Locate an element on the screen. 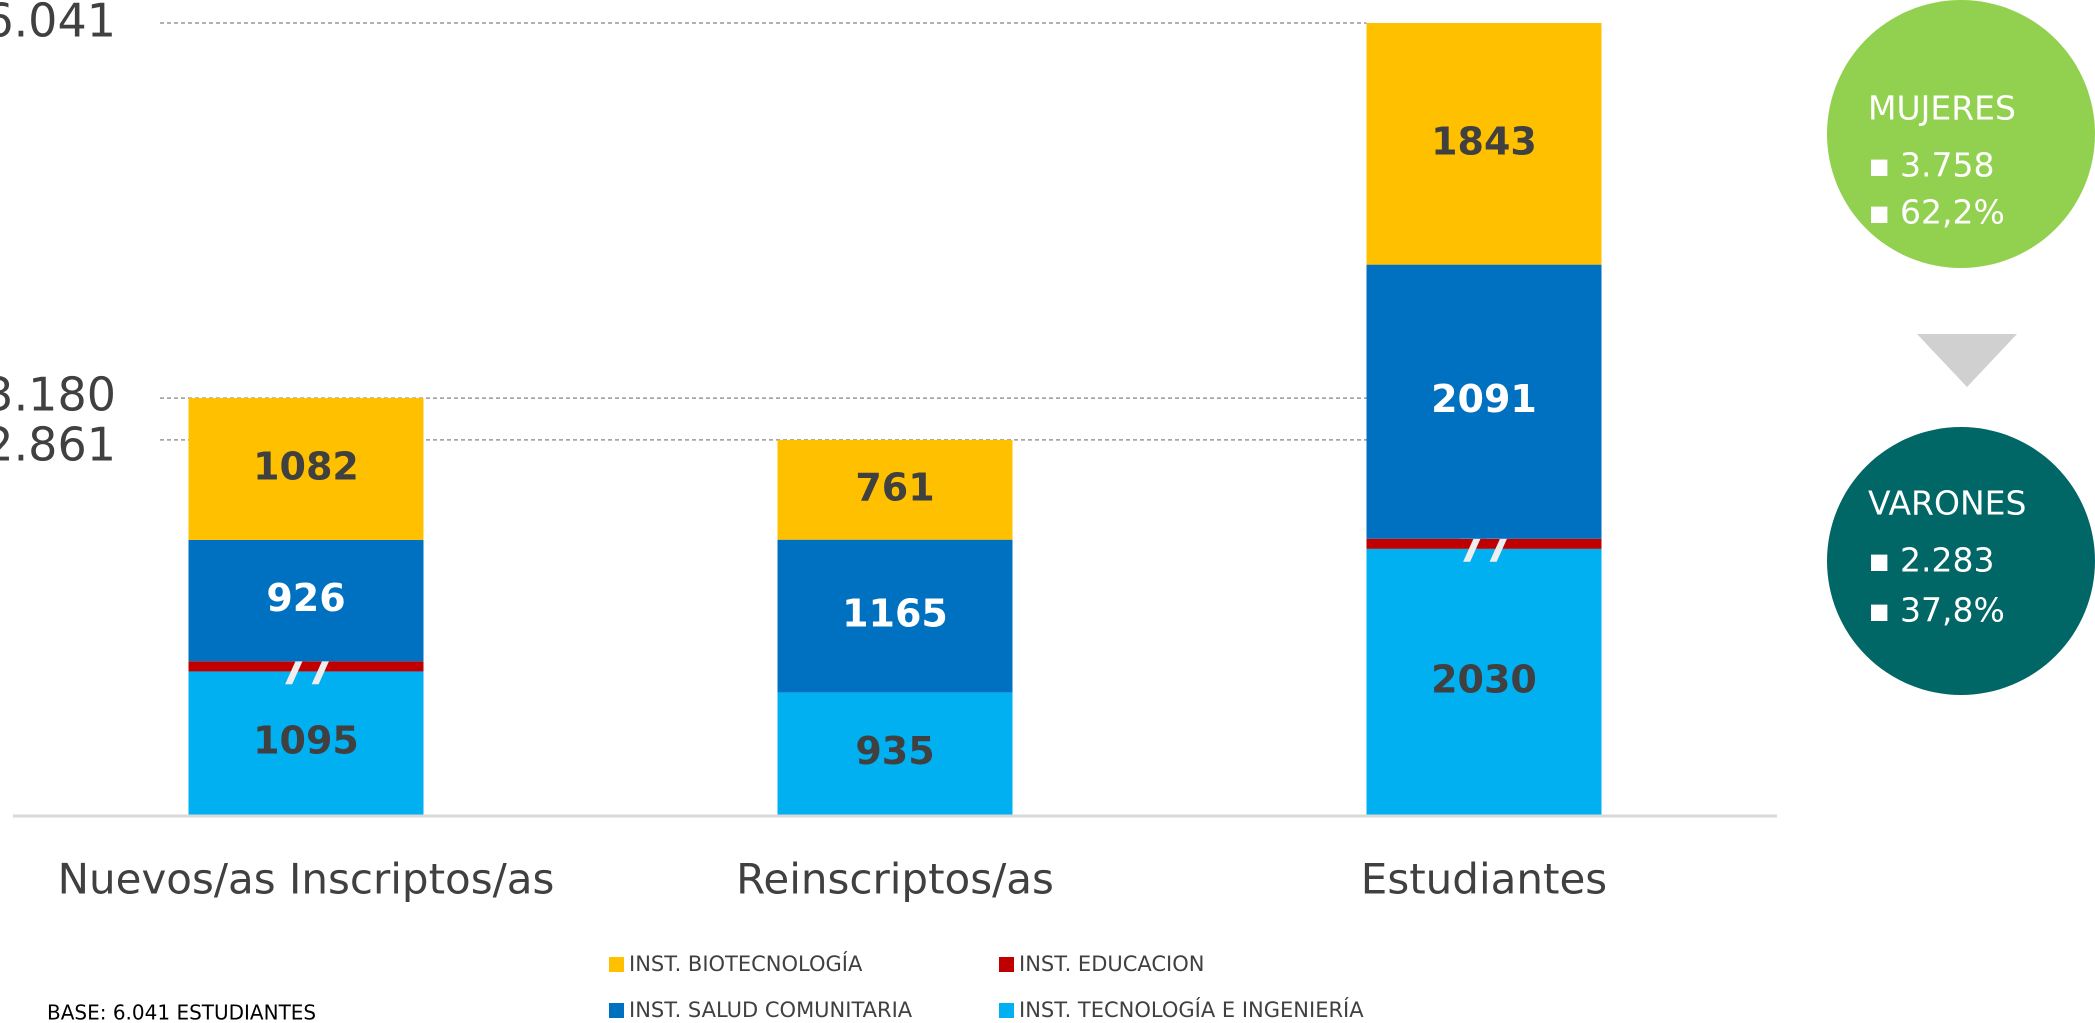  y-tick-label: 3.180 is located at coordinates (58, 395).